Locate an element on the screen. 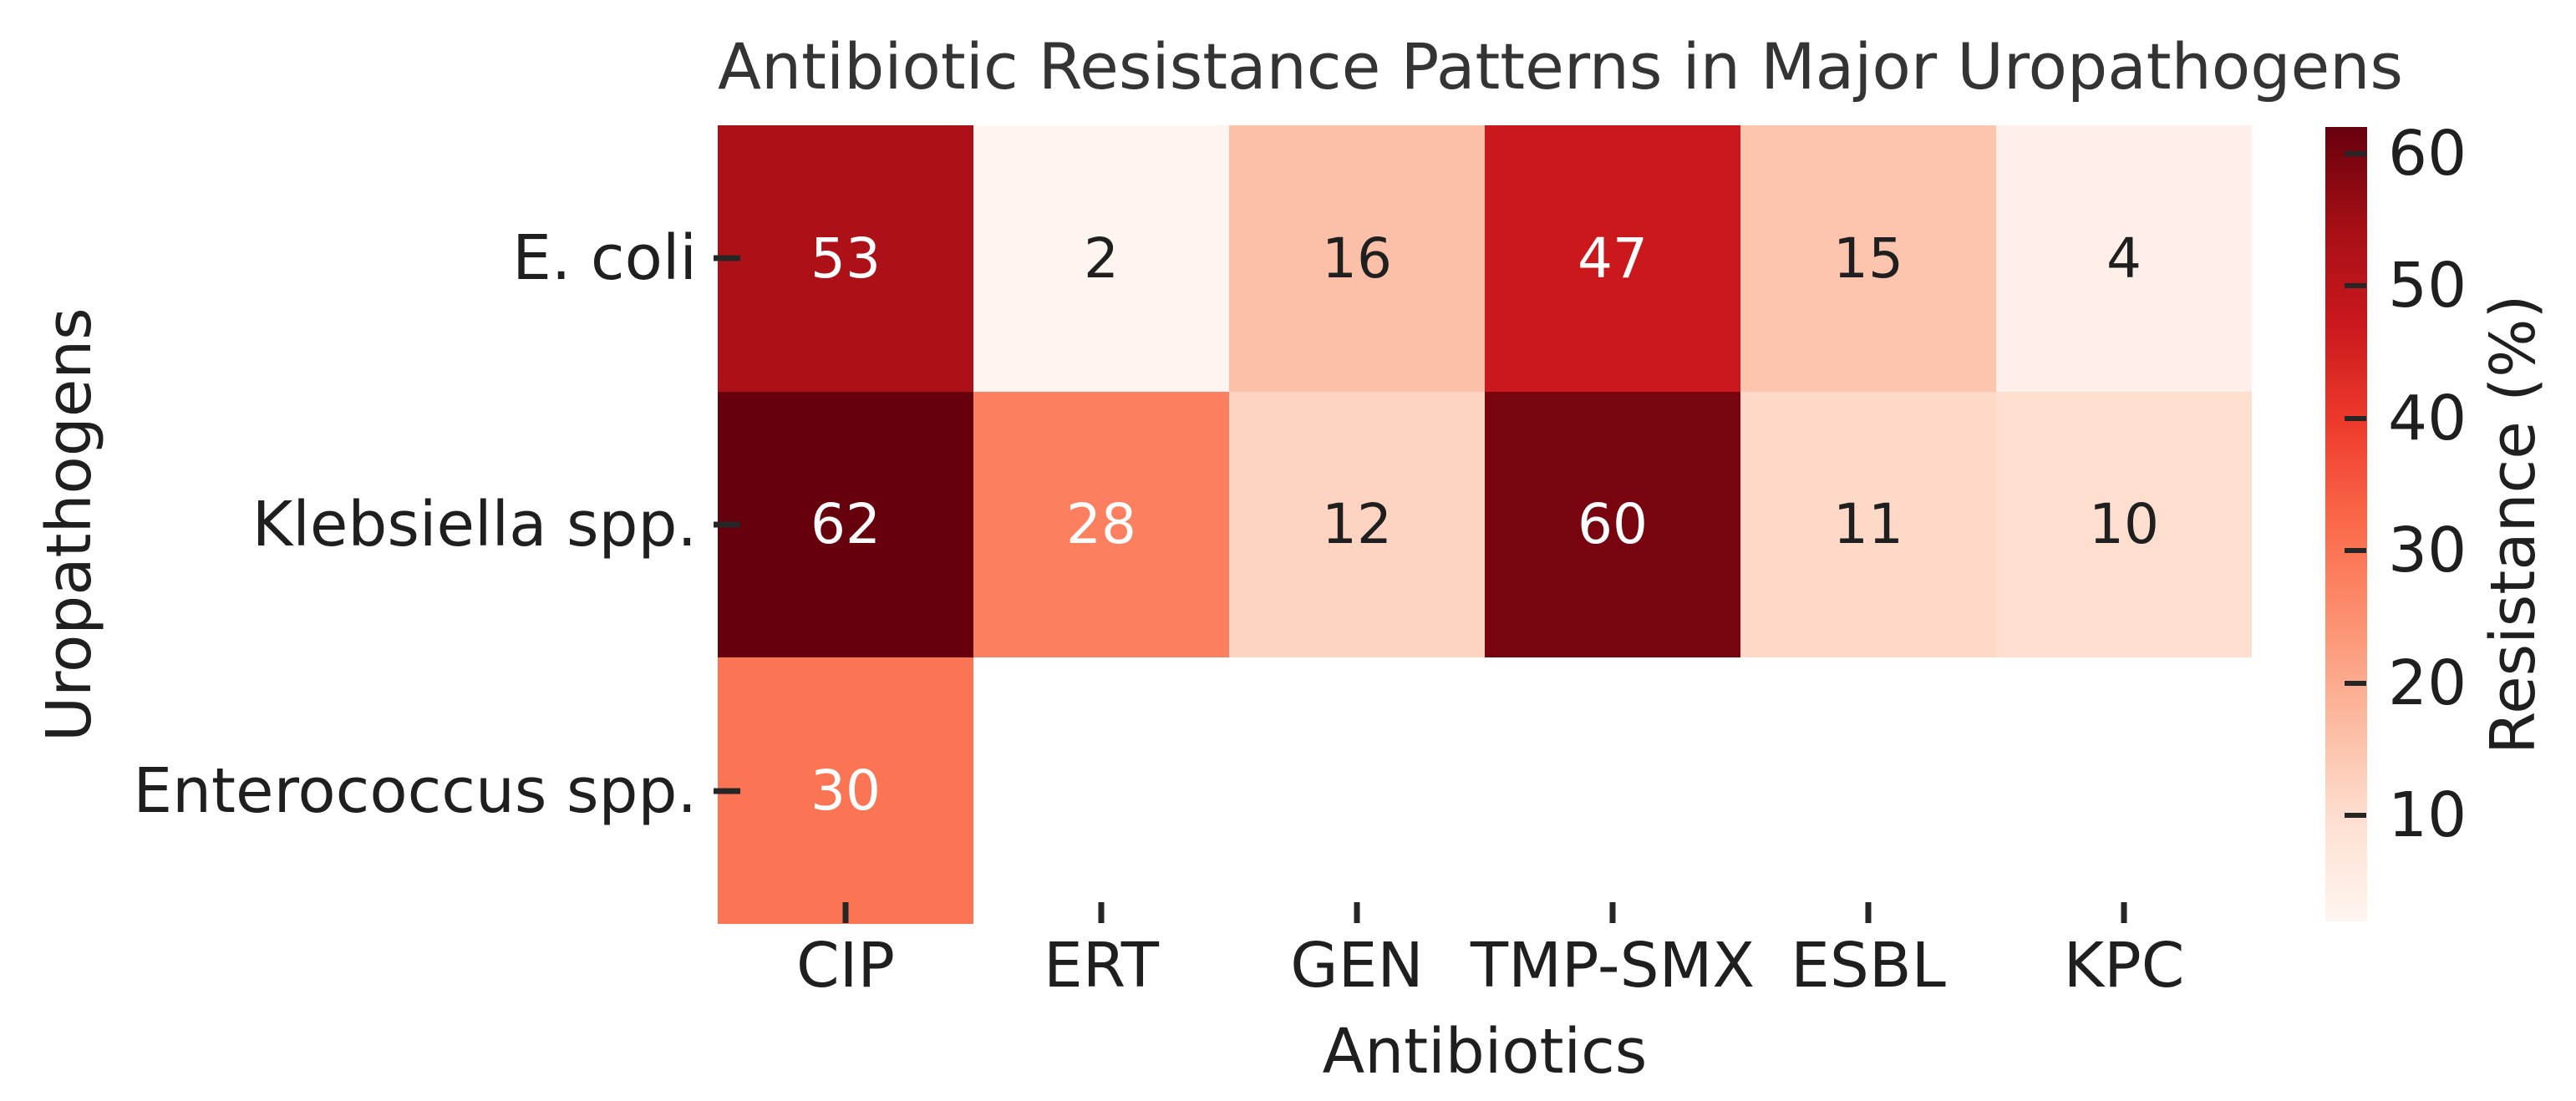  cell-value: 10 is located at coordinates (2124, 524).